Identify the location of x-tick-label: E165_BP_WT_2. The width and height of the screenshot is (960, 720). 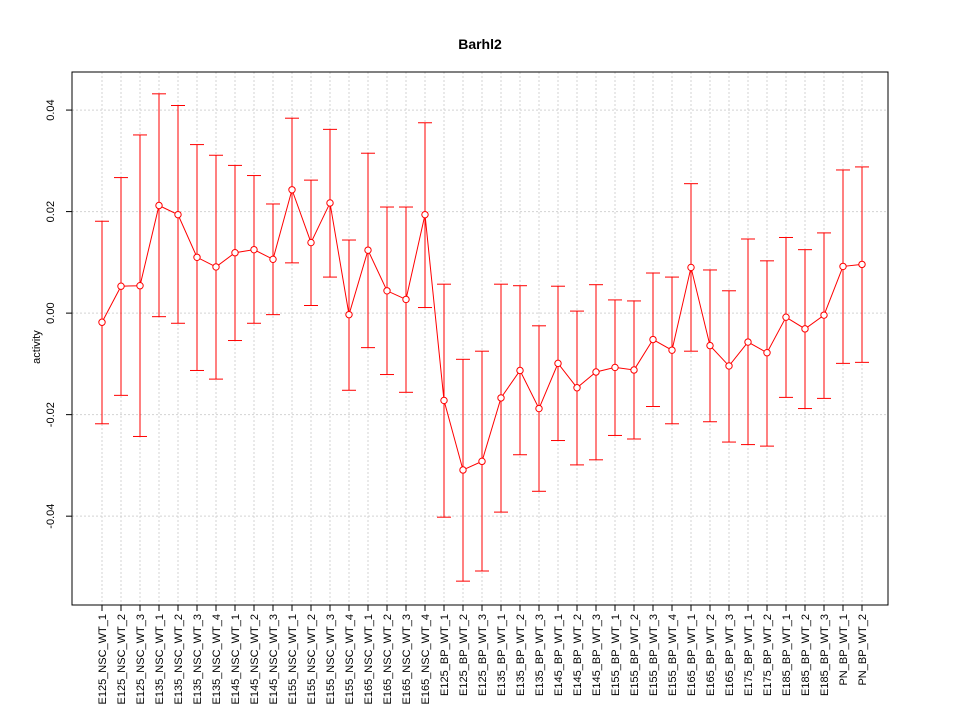
(711, 655).